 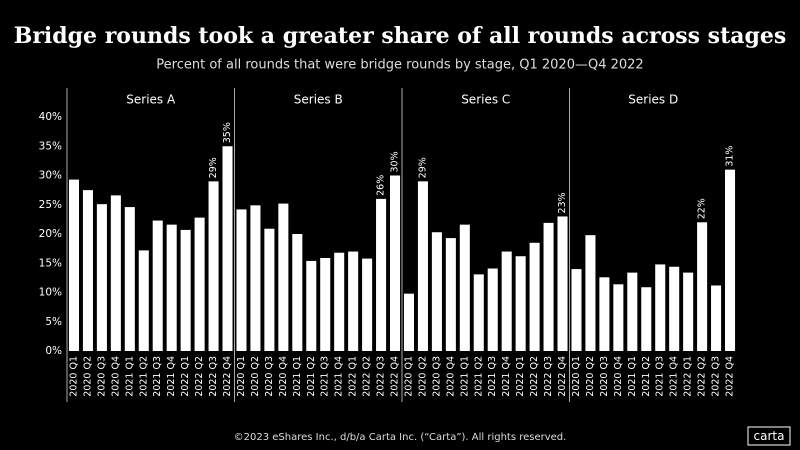 What do you see at coordinates (653, 100) in the screenshot?
I see `panel-title: Series D` at bounding box center [653, 100].